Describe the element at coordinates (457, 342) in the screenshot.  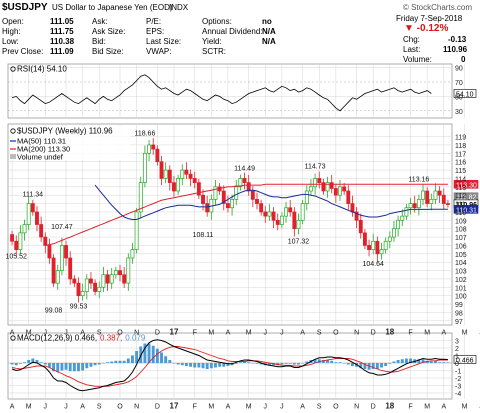
I see `macd-y-tick-label: 3` at that location.